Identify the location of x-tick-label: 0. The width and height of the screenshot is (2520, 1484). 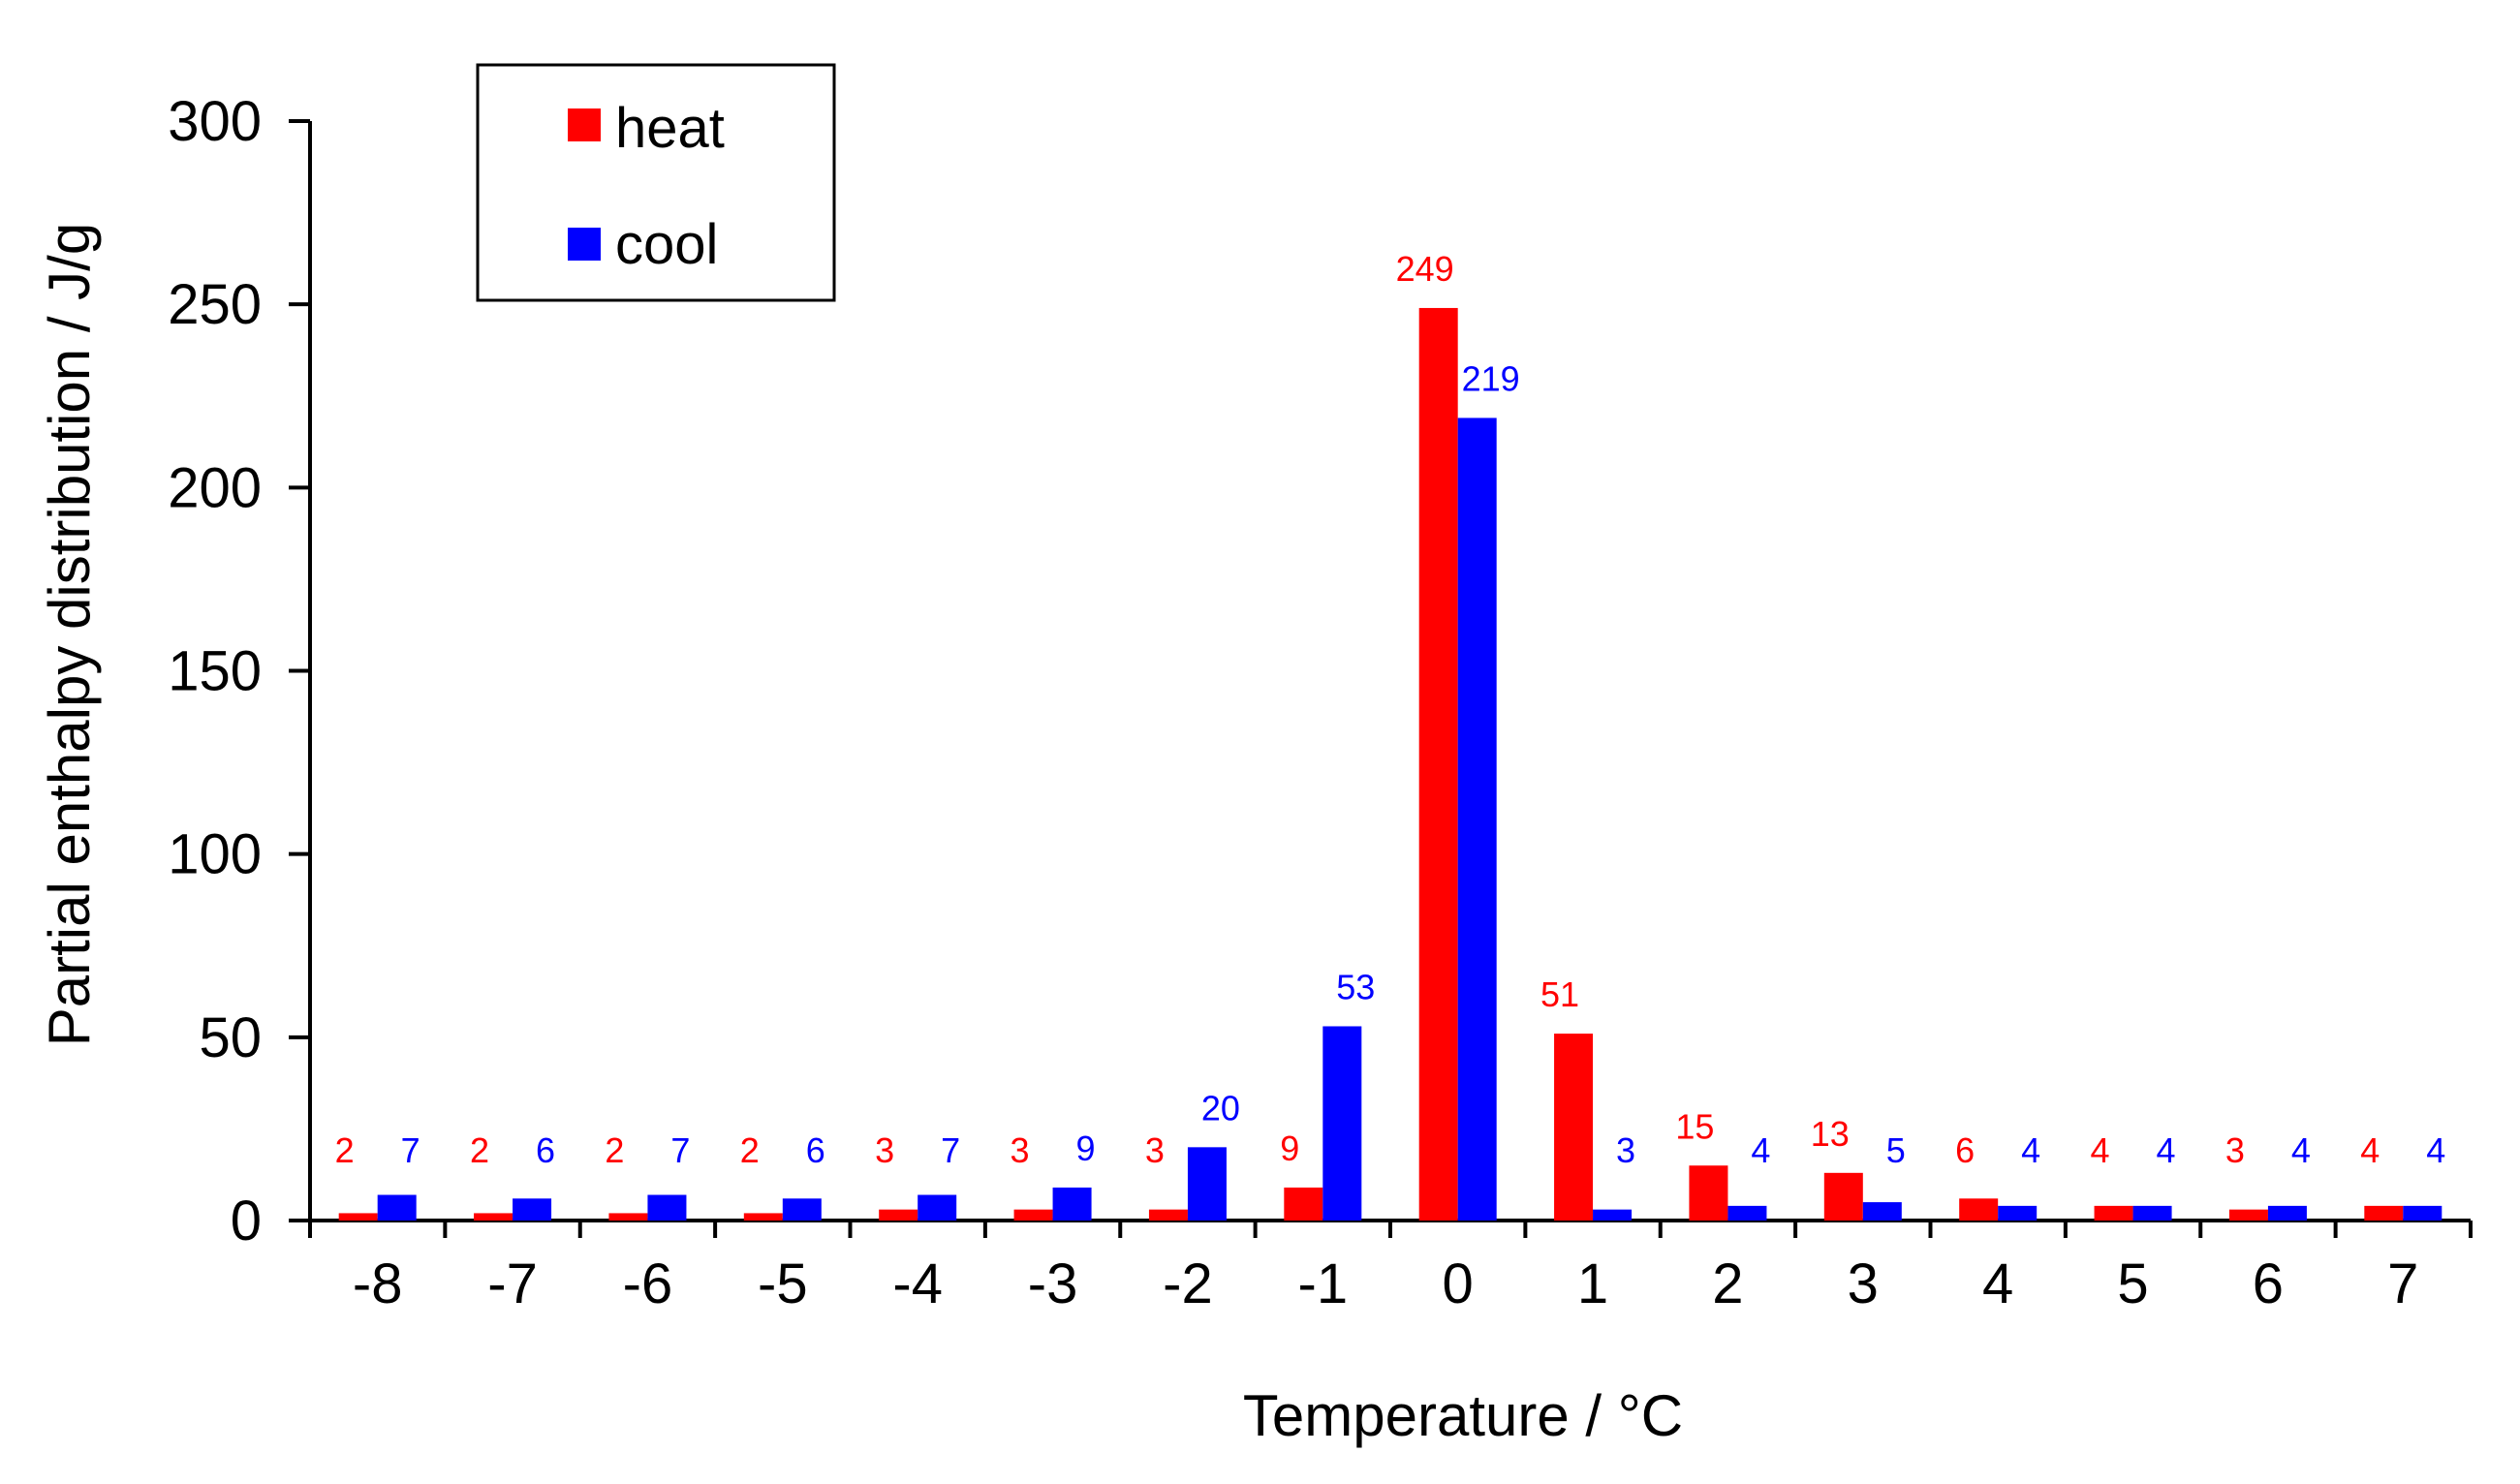
(1458, 1283).